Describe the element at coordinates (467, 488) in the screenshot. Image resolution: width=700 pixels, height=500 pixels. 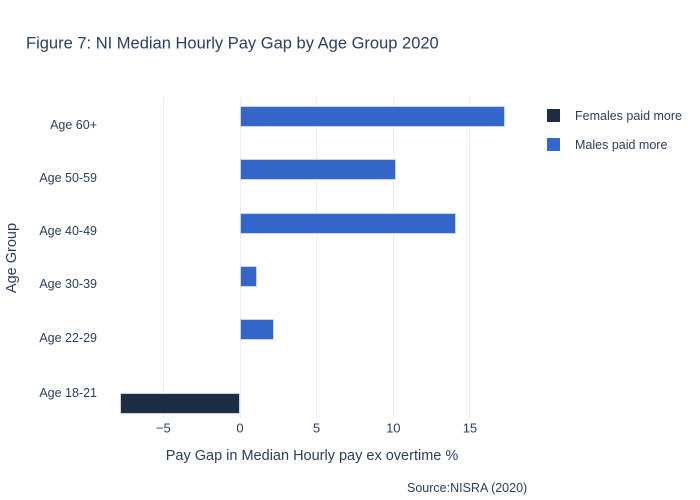
I see `source-note: Source:NISRA (2020)` at that location.